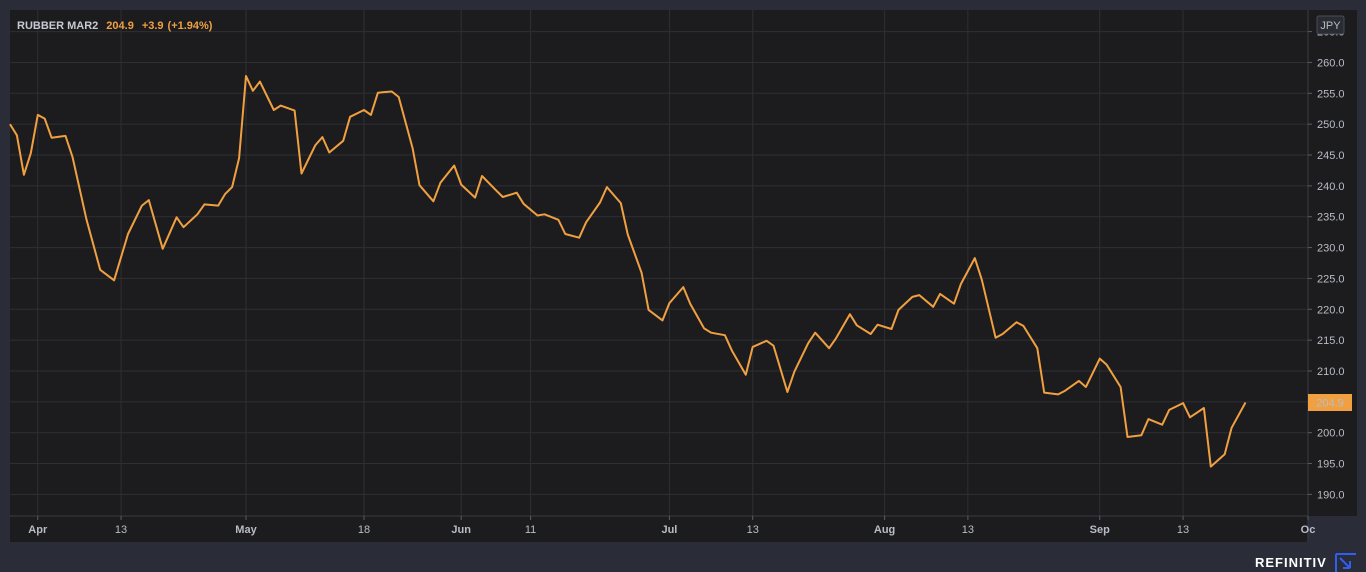 The image size is (1366, 572). I want to click on y-tick-label: 240.0, so click(1331, 187).